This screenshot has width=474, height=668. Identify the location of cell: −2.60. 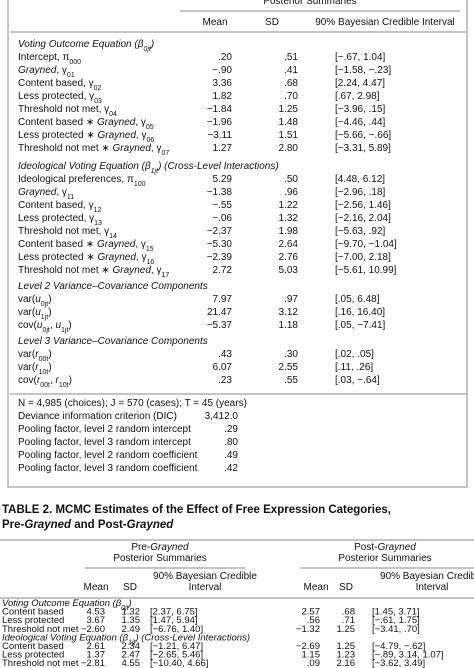
(93, 629).